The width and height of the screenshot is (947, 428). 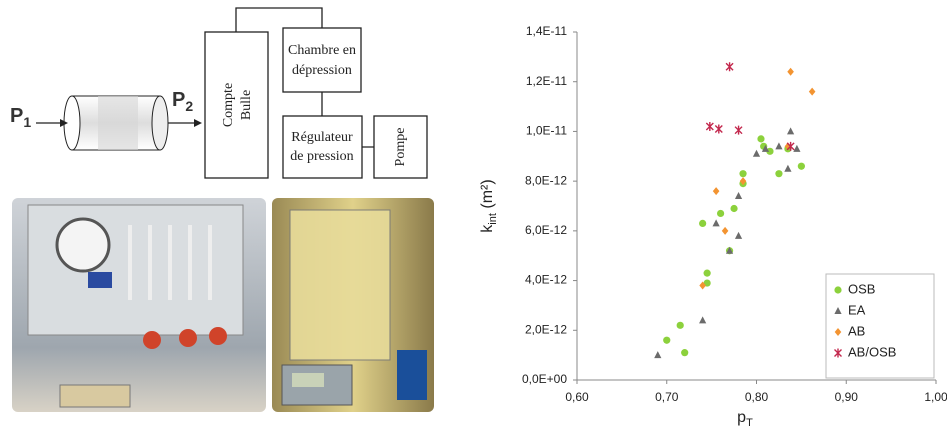 What do you see at coordinates (546, 329) in the screenshot?
I see `y-tick-label: 2,0E-12` at bounding box center [546, 329].